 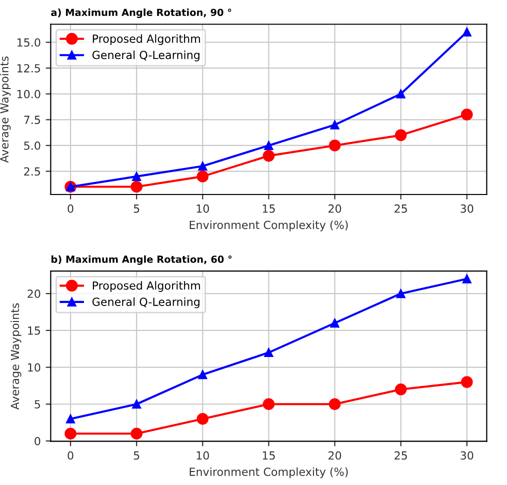 What do you see at coordinates (32, 171) in the screenshot?
I see `y-tick-label: 2.5` at bounding box center [32, 171].